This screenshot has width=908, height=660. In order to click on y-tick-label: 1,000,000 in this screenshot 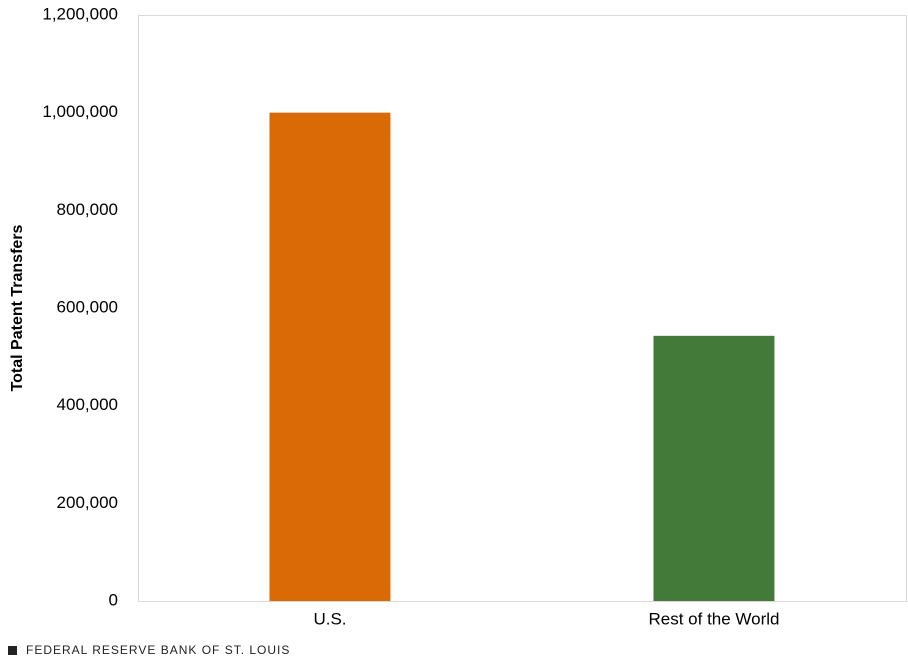, I will do `click(80, 111)`.